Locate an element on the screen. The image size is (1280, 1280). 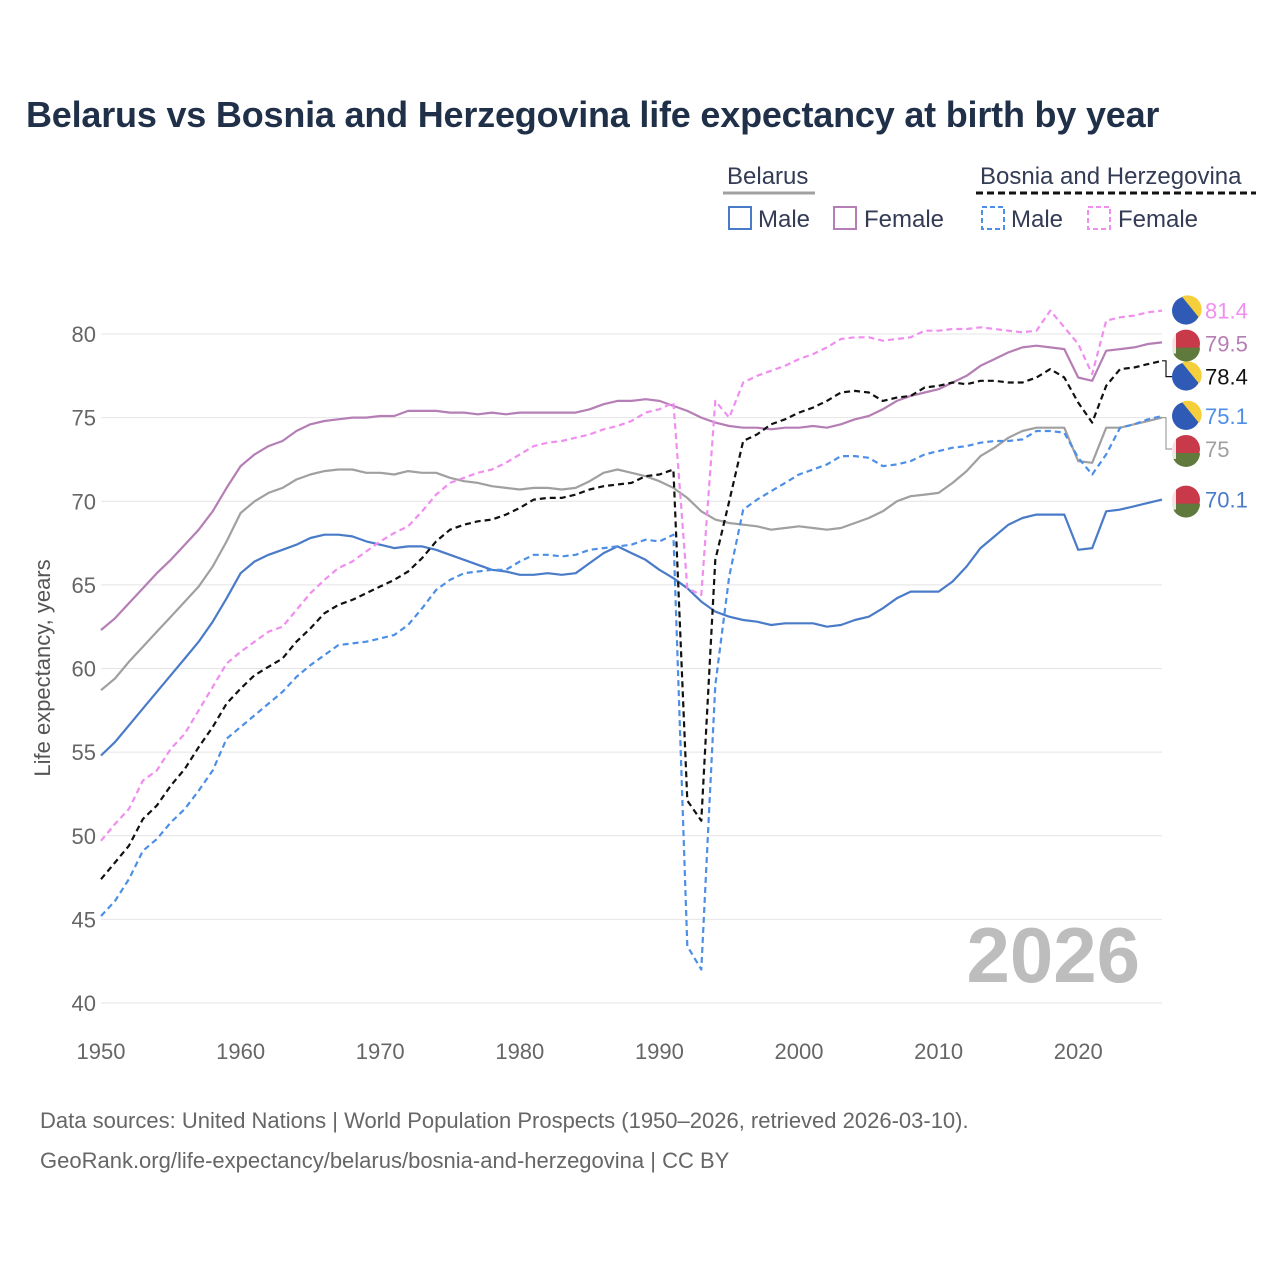
flag-ornament-belarus-male is located at coordinates (1174, 499).